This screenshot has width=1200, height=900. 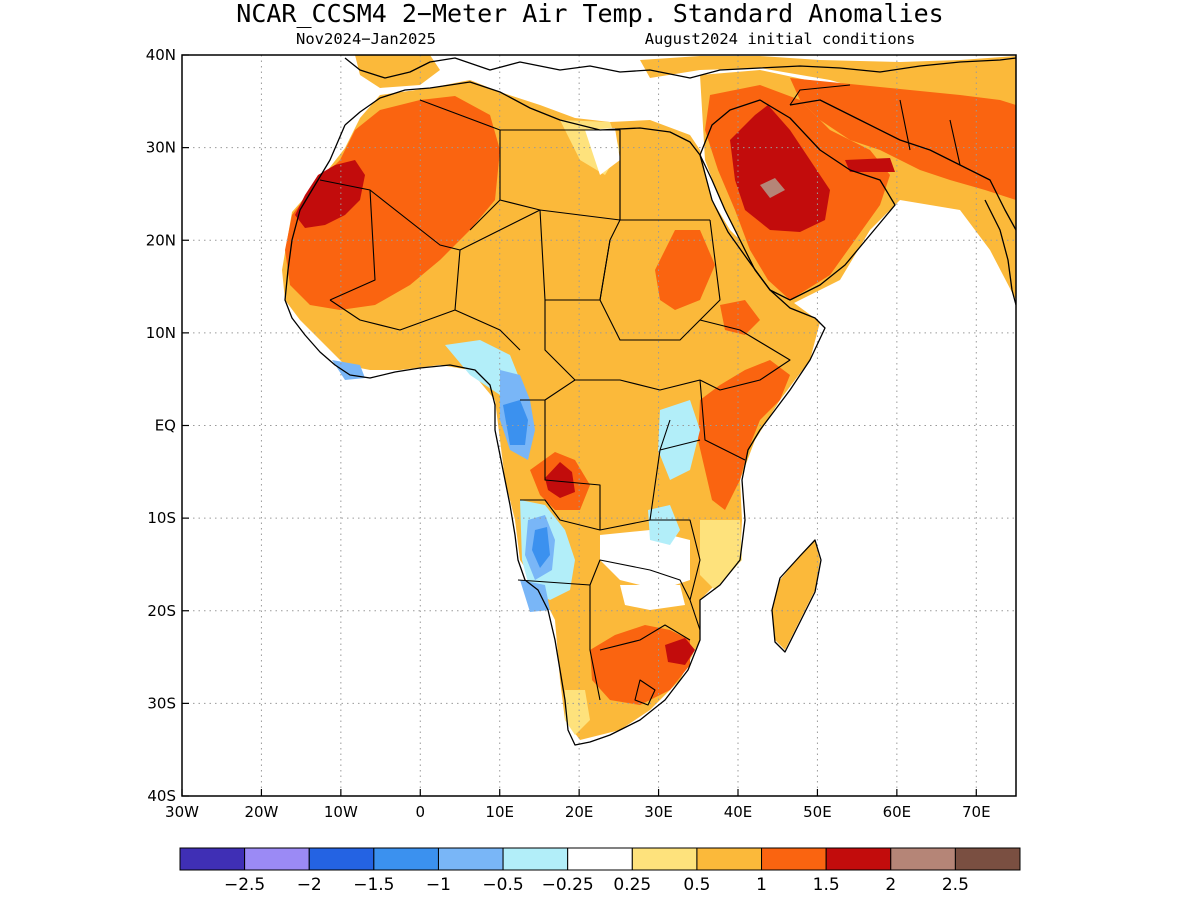 What do you see at coordinates (502, 885) in the screenshot?
I see `colorbar-label: −0.5` at bounding box center [502, 885].